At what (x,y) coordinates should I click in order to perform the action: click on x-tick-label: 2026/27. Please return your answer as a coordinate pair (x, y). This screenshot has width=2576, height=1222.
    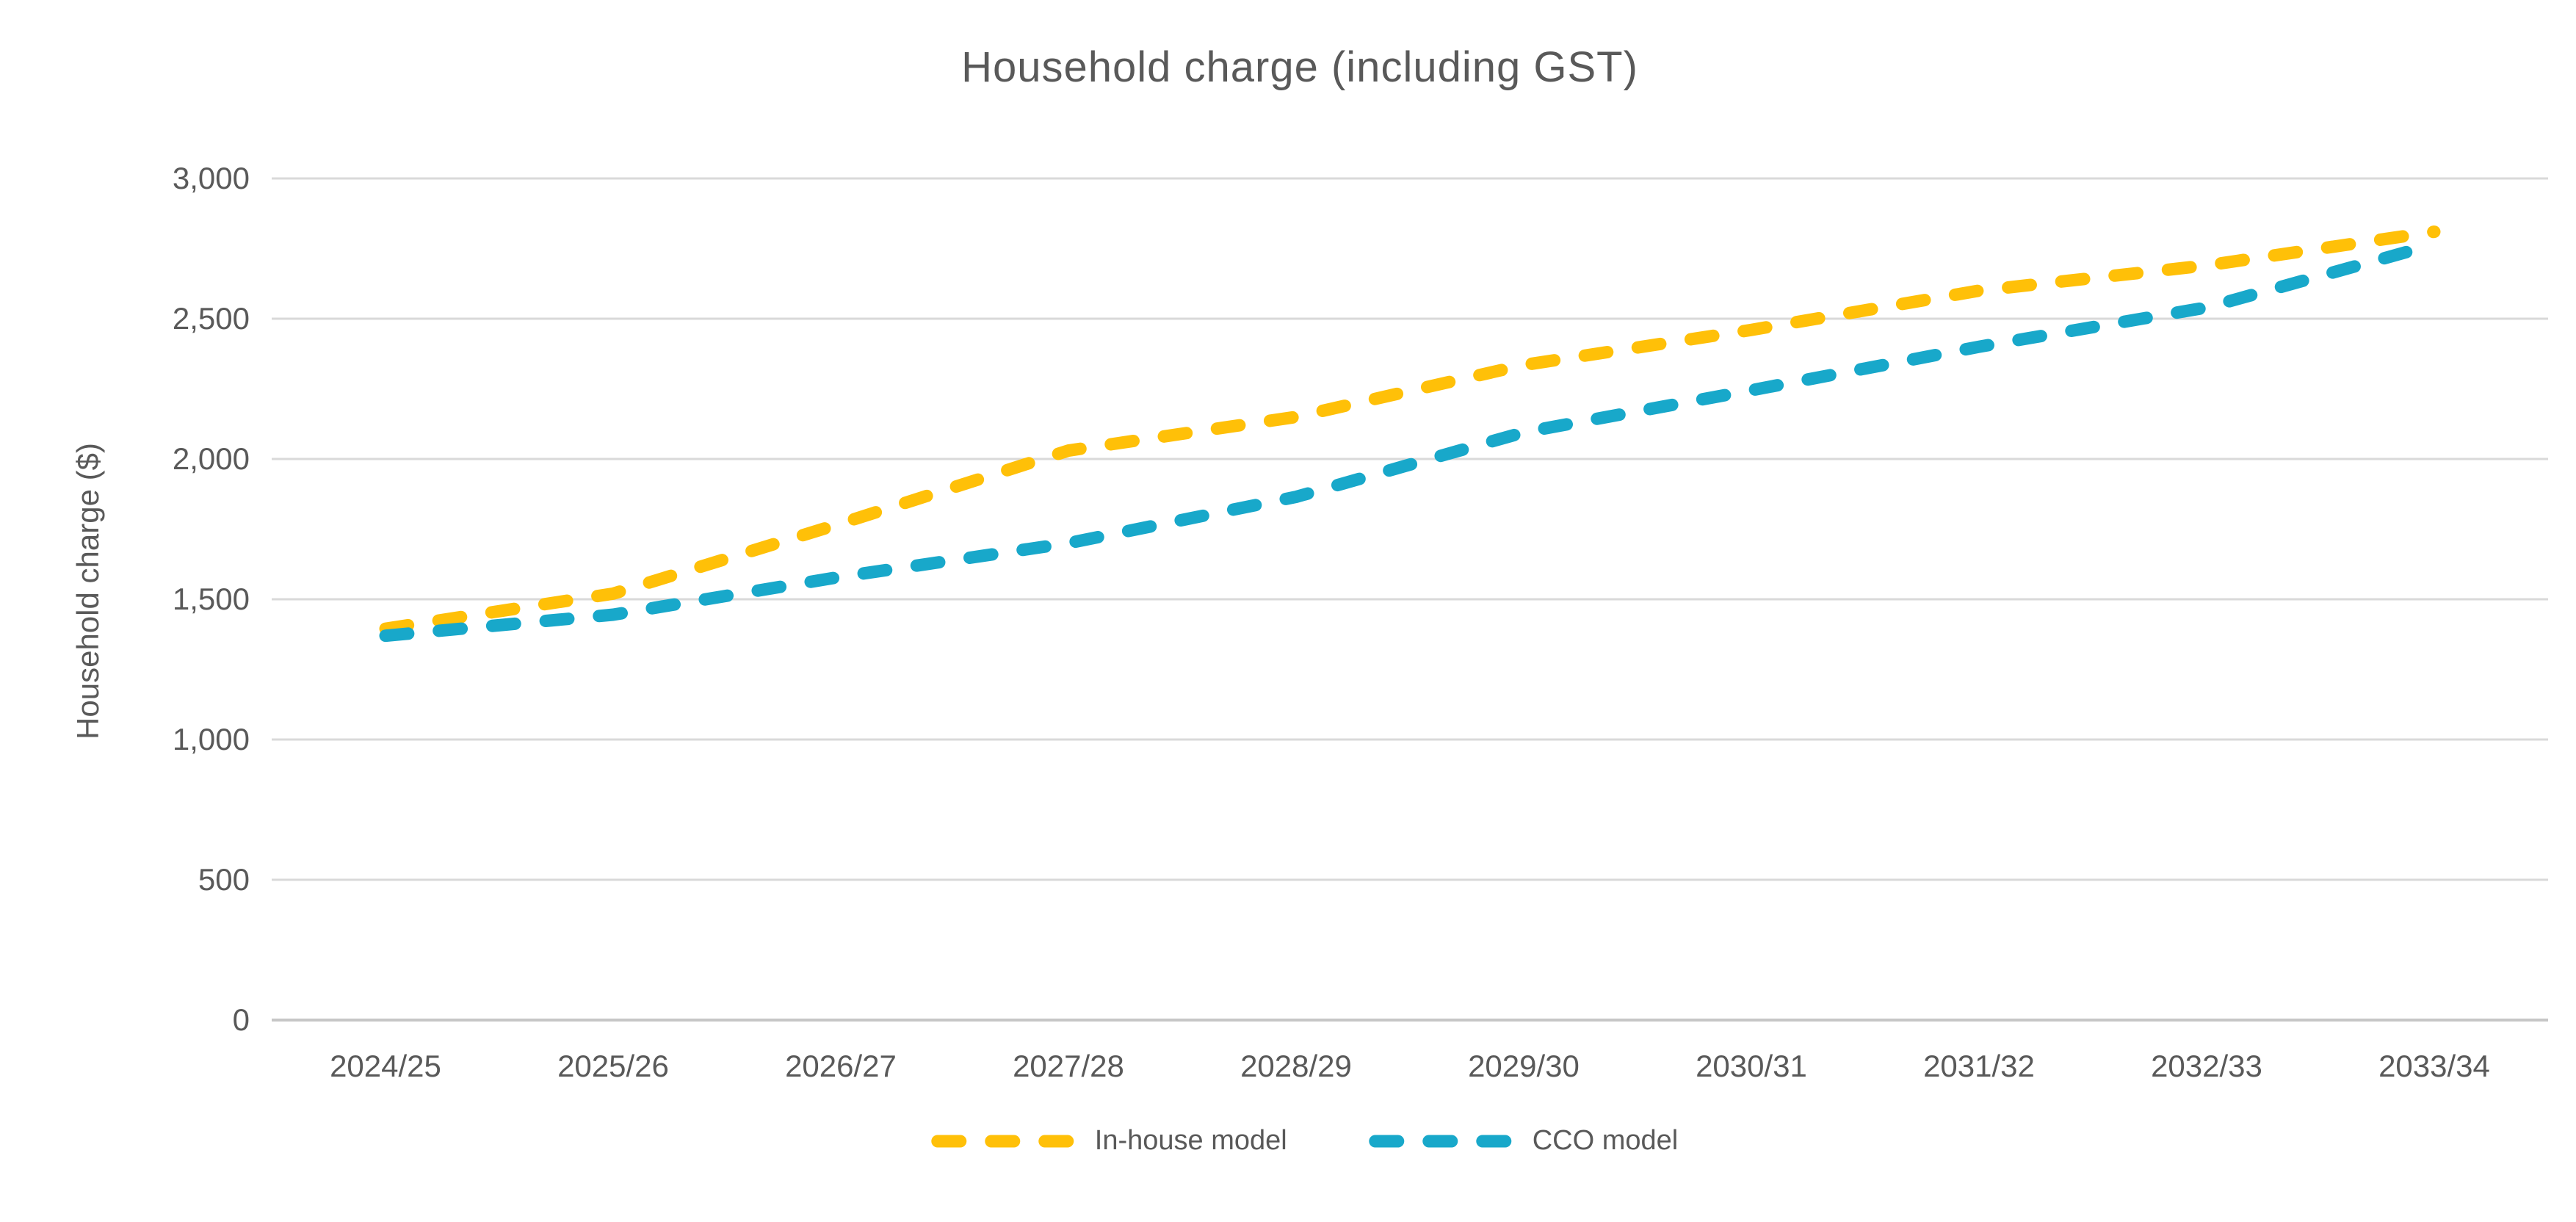
    Looking at the image, I should click on (841, 1066).